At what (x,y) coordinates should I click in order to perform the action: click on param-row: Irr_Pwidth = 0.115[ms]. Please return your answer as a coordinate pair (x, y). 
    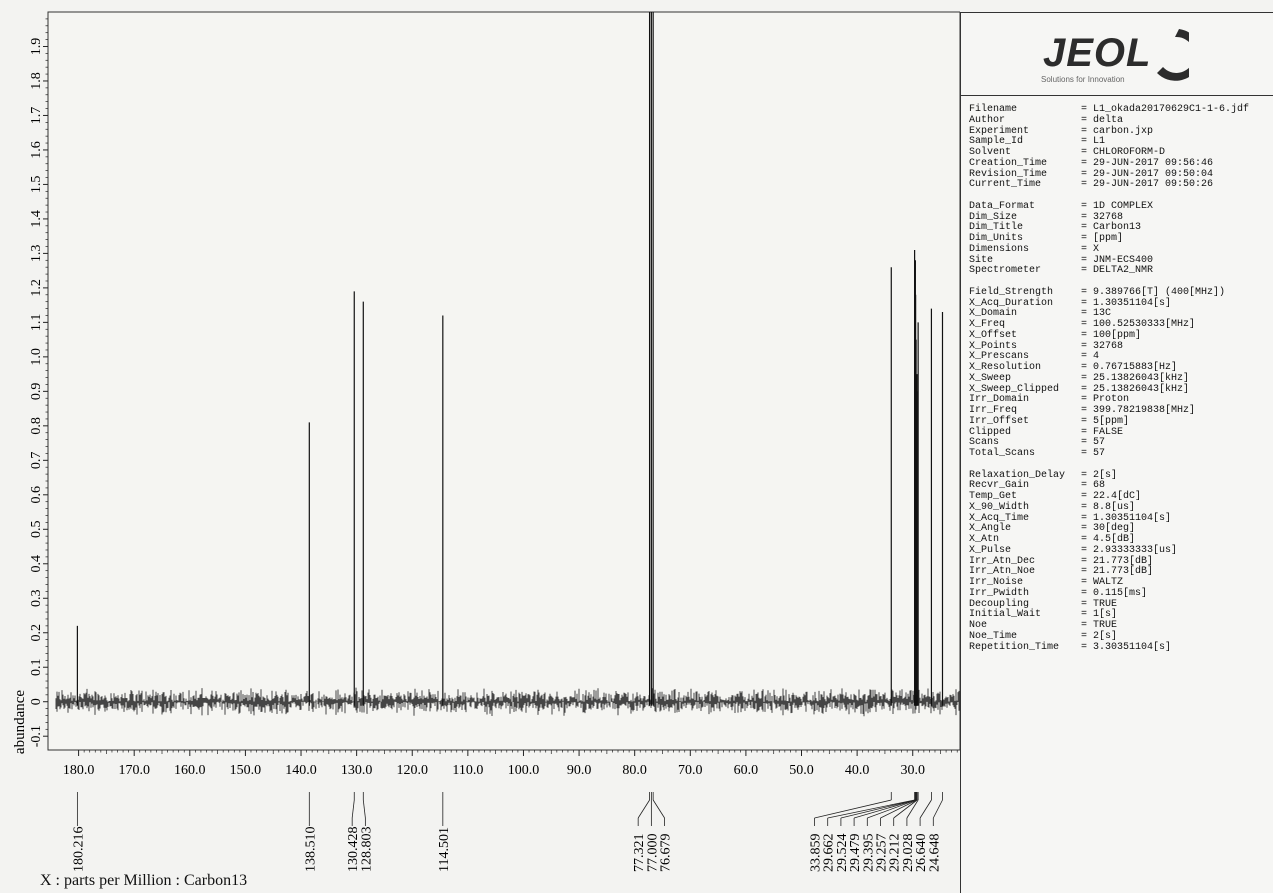
    Looking at the image, I should click on (1121, 594).